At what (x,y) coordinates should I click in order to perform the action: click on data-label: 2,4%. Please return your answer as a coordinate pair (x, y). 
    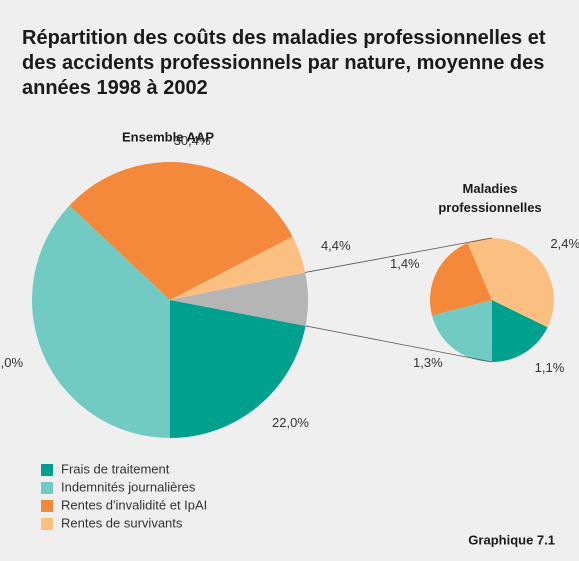
    Looking at the image, I should click on (564, 243).